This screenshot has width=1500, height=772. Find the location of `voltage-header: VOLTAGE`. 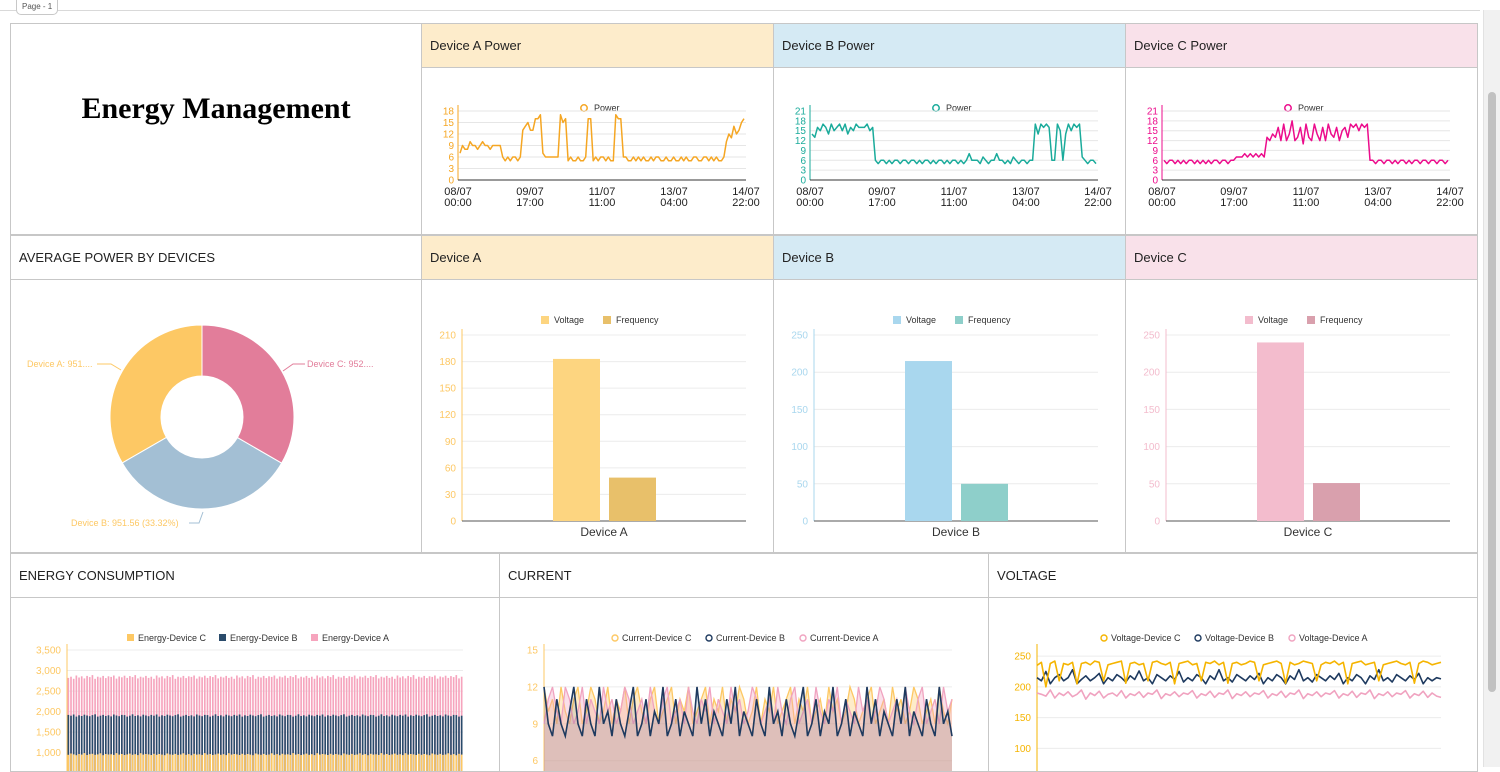

voltage-header: VOLTAGE is located at coordinates (1233, 575).